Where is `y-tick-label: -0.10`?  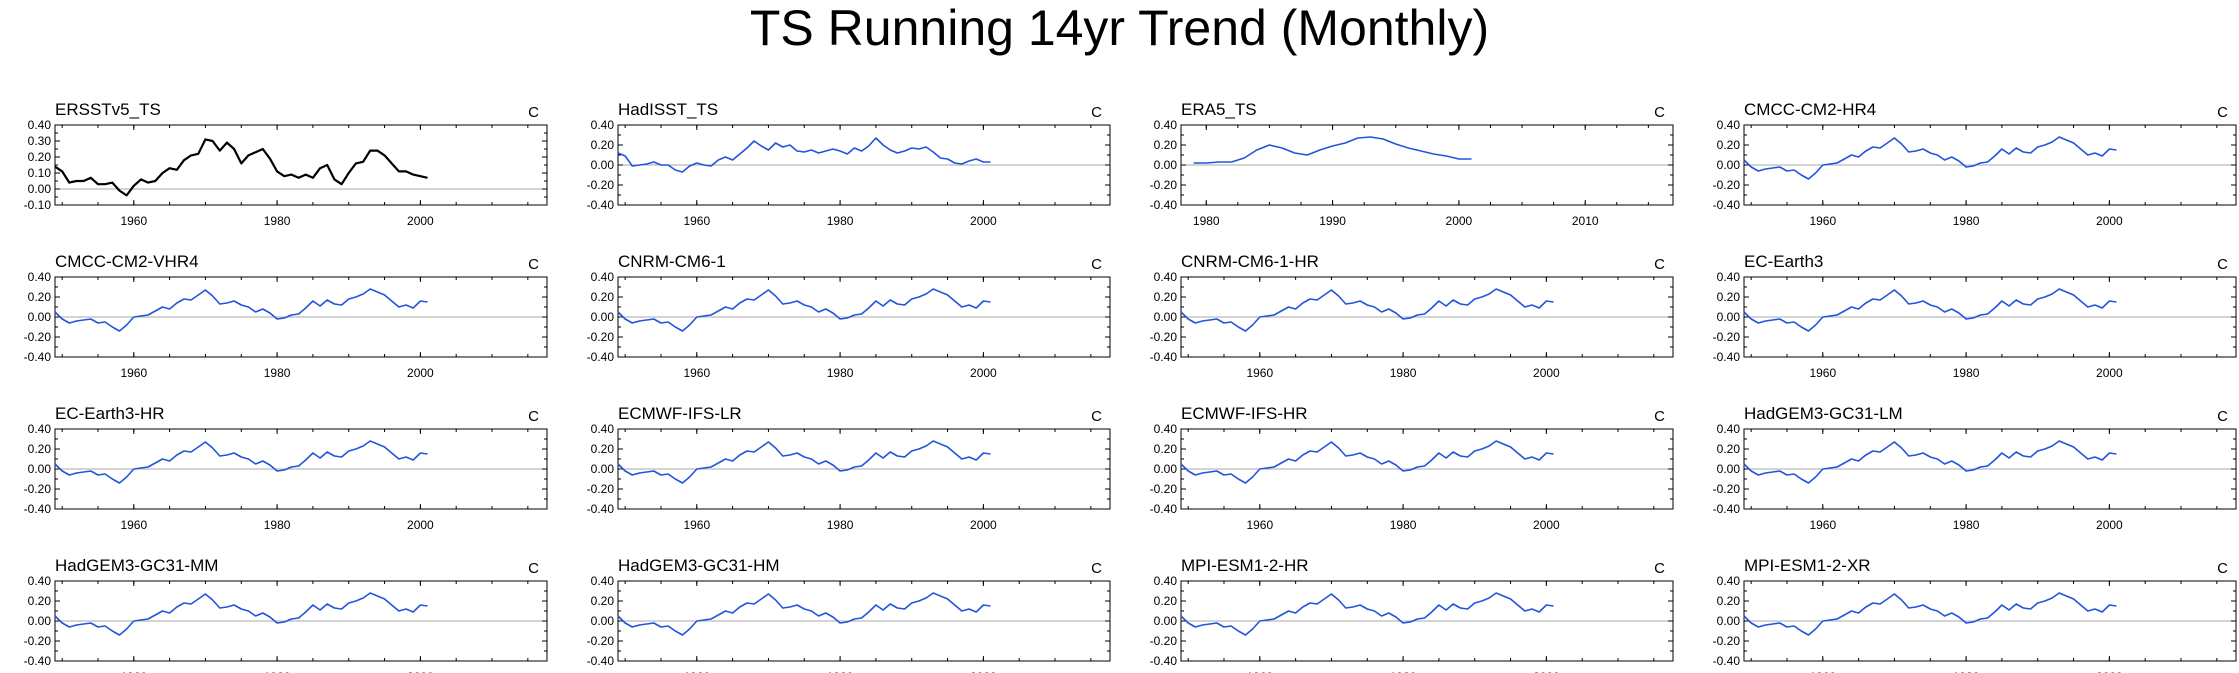 y-tick-label: -0.10 is located at coordinates (38, 205).